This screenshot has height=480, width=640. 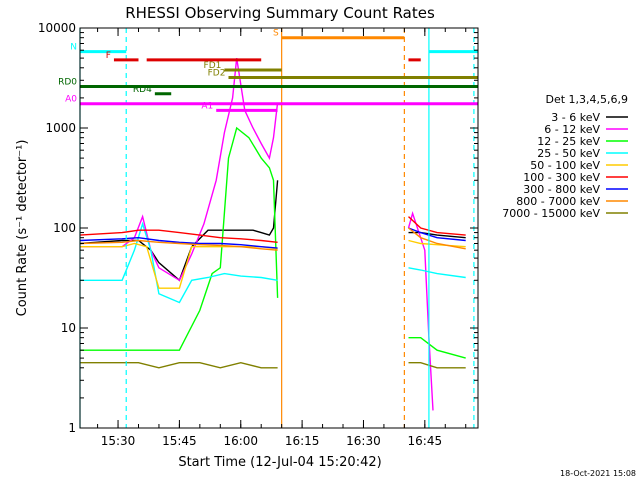 I want to click on x-tick-label-16-30: 16:30, so click(x=363, y=441).